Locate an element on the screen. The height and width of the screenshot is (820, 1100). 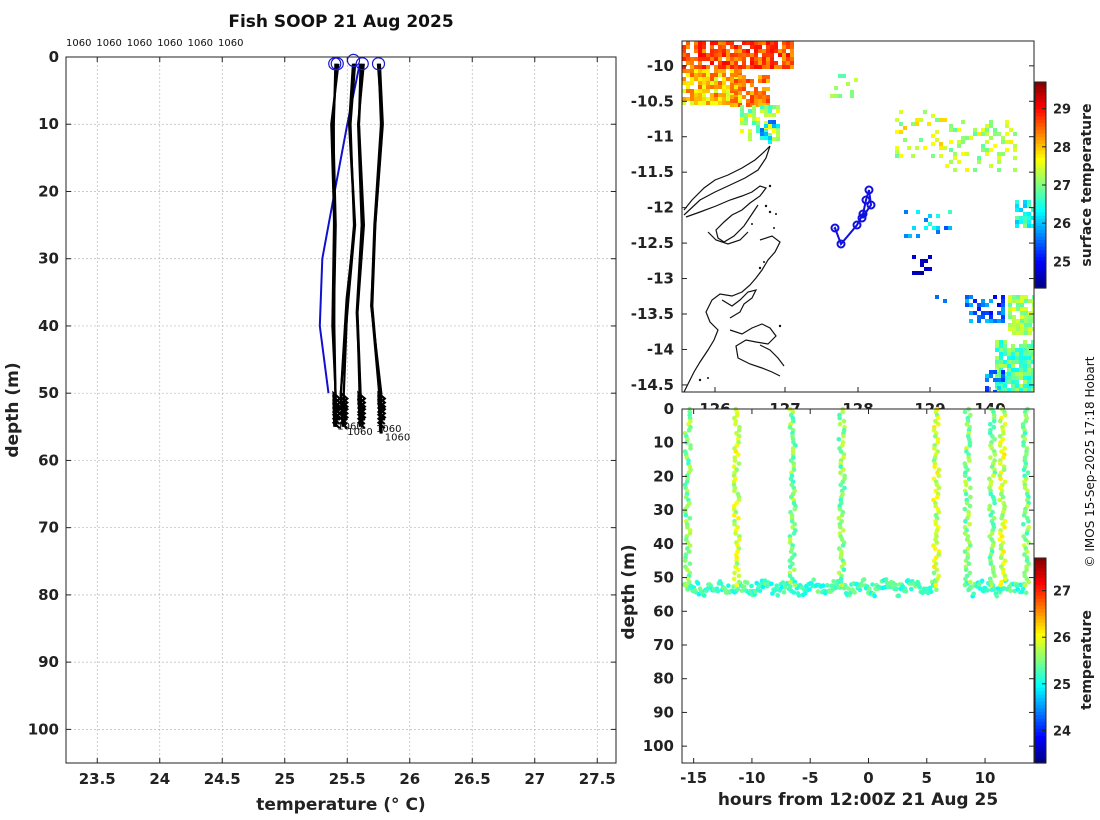
section-frame is located at coordinates (858, 586).